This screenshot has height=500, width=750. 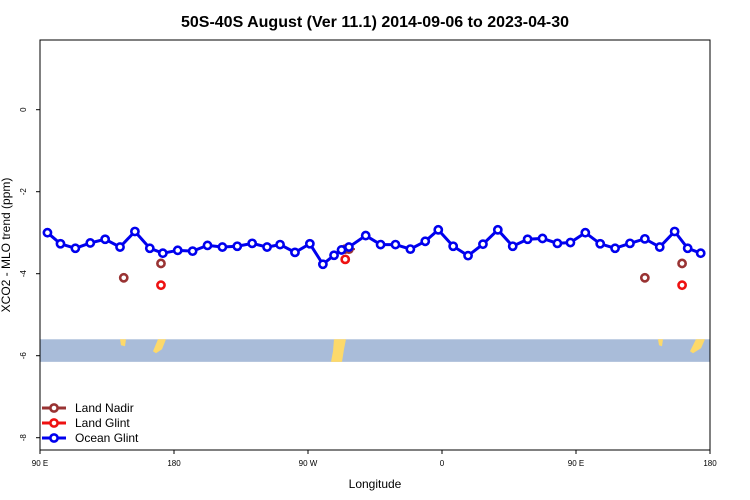 What do you see at coordinates (104, 408) in the screenshot?
I see `legend-label-land-nadir: Land Nadir` at bounding box center [104, 408].